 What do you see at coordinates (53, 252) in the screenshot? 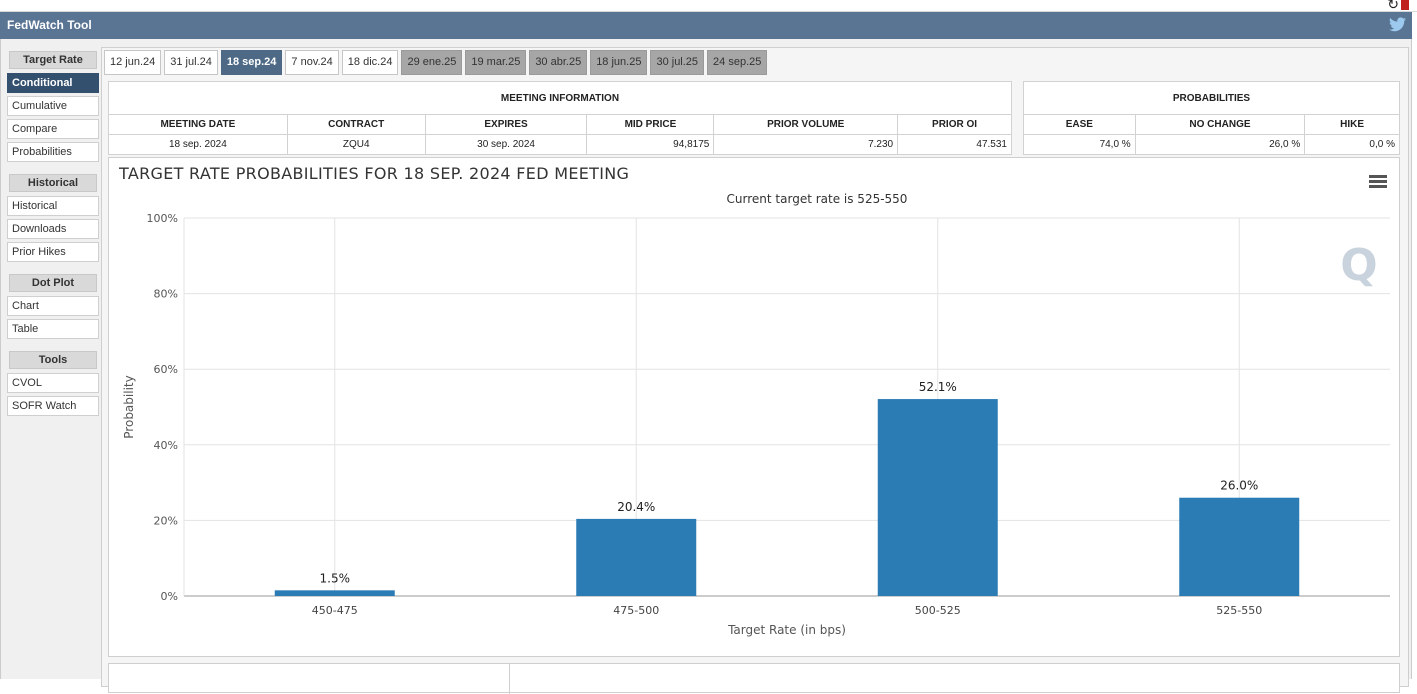
I see `sidebar-item-prior-hikes: Prior Hikes` at bounding box center [53, 252].